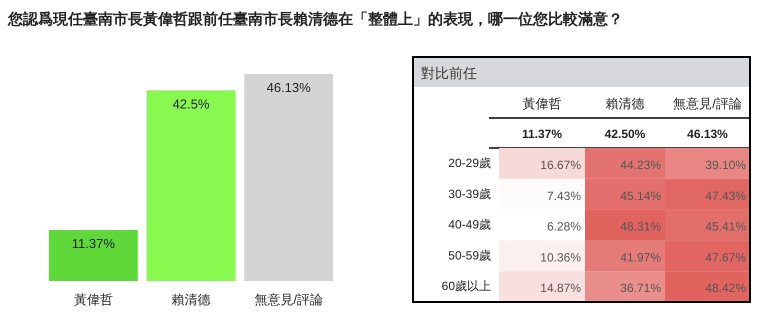 This screenshot has width=764, height=329. Describe the element at coordinates (564, 195) in the screenshot. I see `data-label: 7.43%` at that location.